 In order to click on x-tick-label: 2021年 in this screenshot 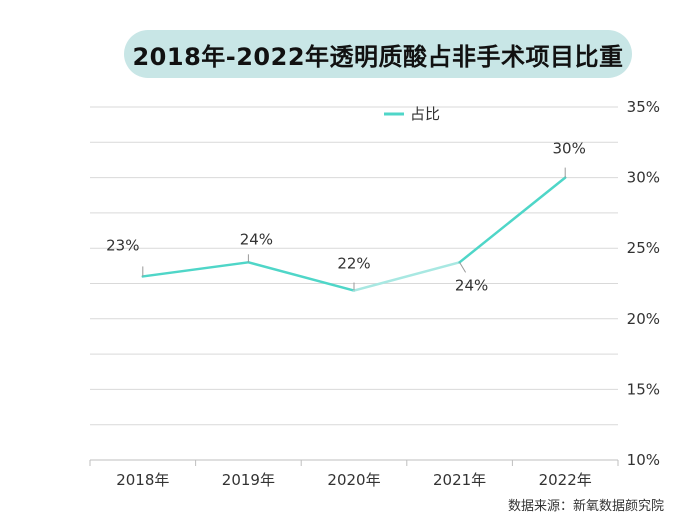, I will do `click(459, 480)`.